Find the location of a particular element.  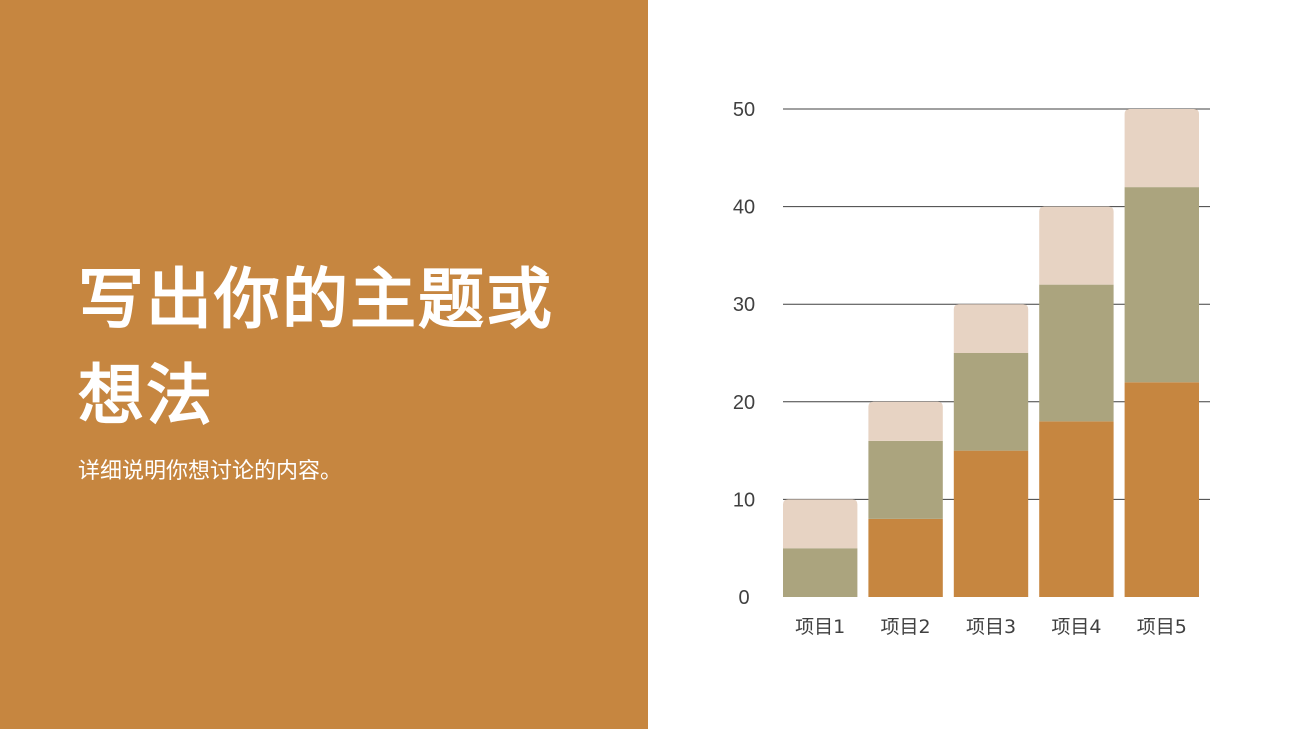

slide-title: 写出你的主题或想法 is located at coordinates (316, 347).